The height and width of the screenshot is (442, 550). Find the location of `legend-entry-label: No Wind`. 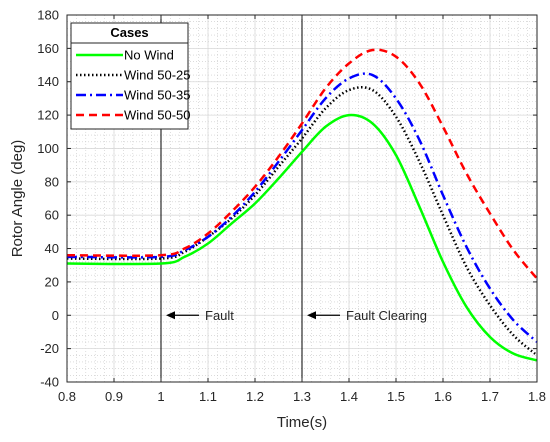

legend-entry-label: No Wind is located at coordinates (149, 55).